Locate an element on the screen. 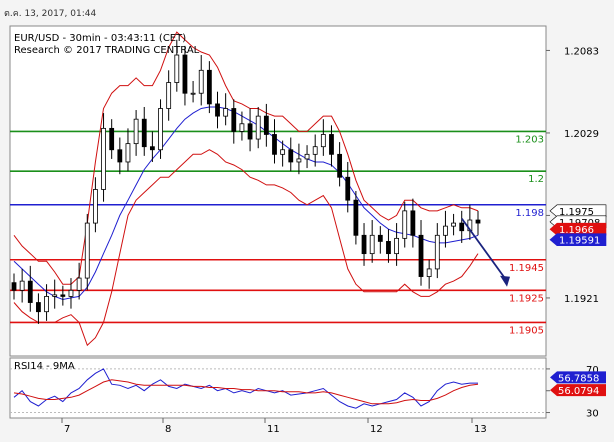  x-tick-label-4: 13 is located at coordinates (480, 429).